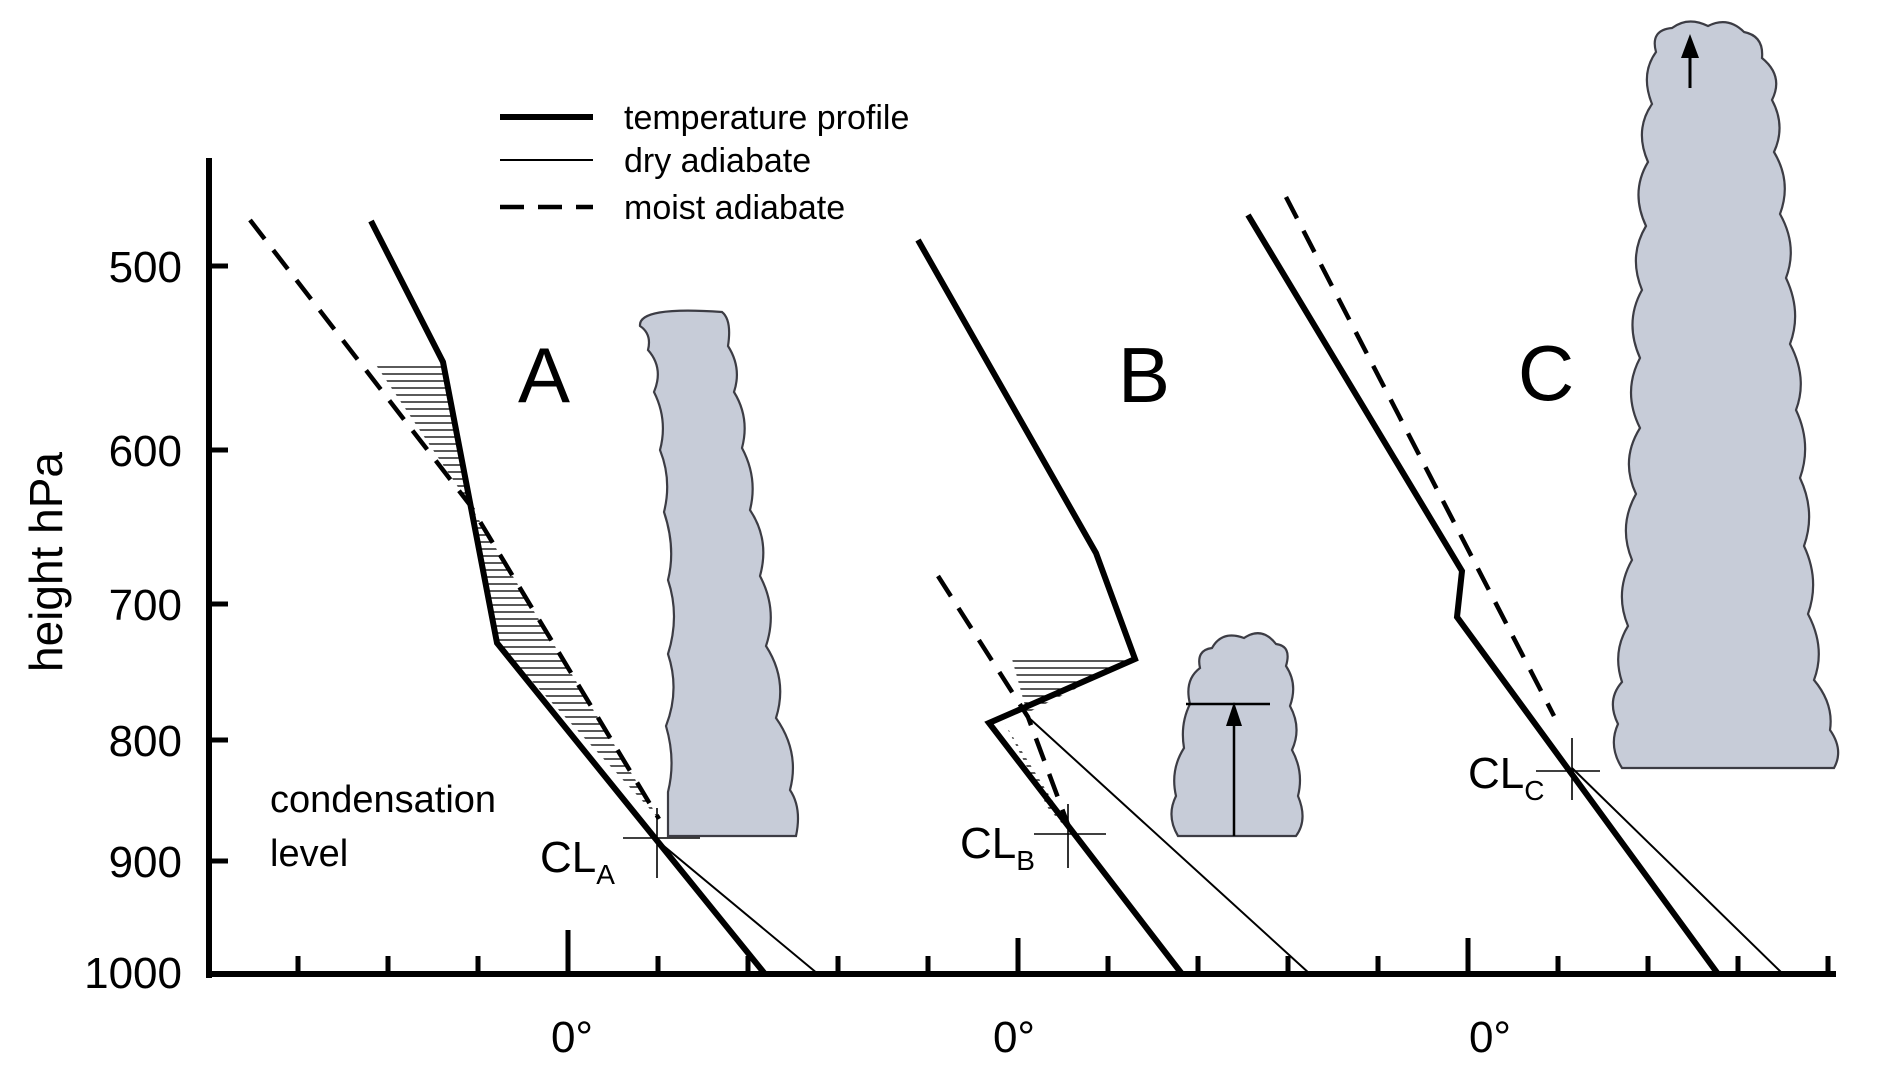  Describe the element at coordinates (1496, 773) in the screenshot. I see `cl-label-c-main: CL` at that location.